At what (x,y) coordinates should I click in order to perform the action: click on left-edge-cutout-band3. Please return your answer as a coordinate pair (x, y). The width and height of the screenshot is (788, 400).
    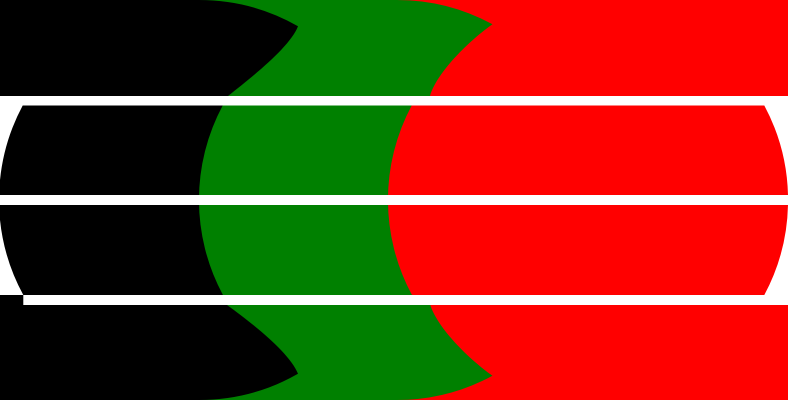
    Looking at the image, I should click on (12, 257).